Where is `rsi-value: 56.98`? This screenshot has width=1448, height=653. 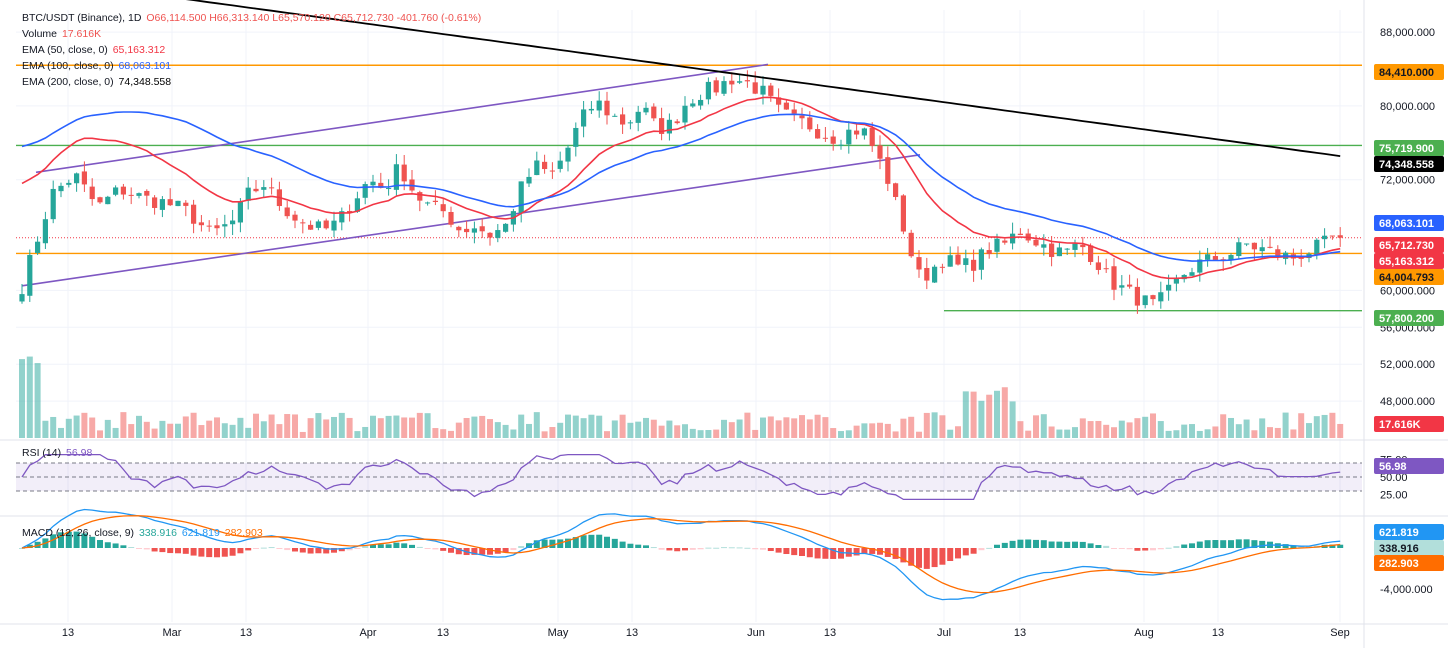 rsi-value: 56.98 is located at coordinates (79, 453).